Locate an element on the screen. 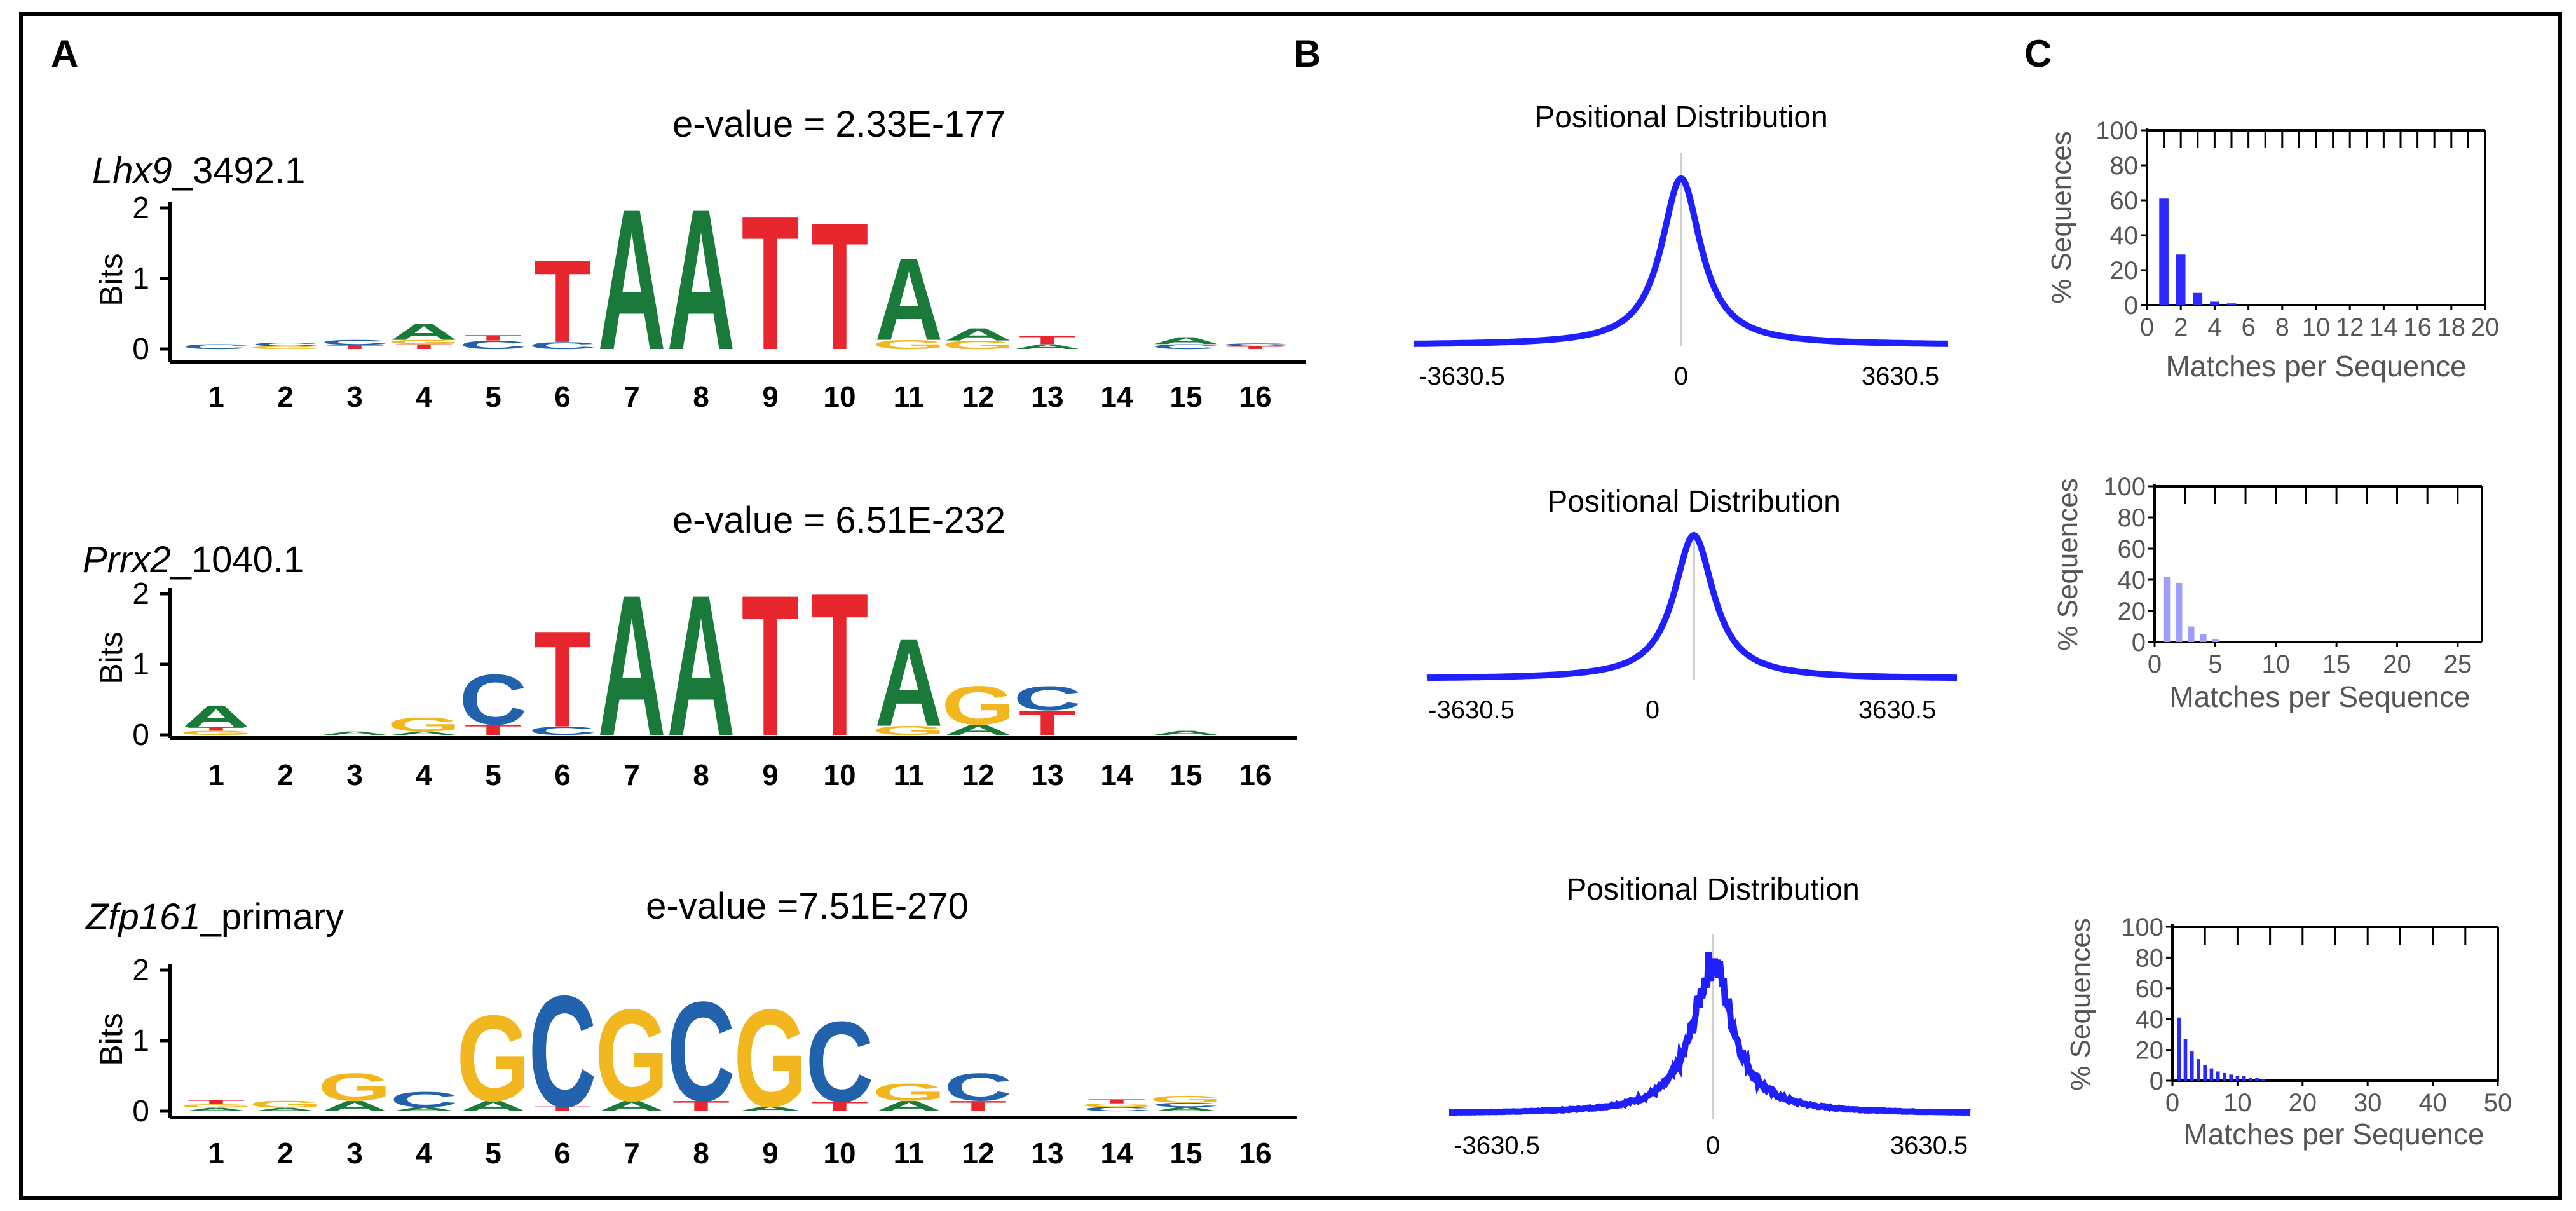 The height and width of the screenshot is (1211, 2576). hist-xtick: 2 is located at coordinates (2181, 327).